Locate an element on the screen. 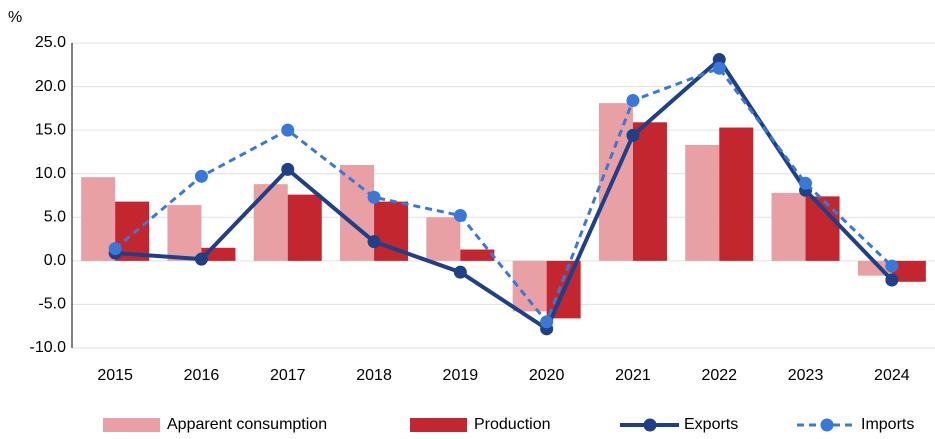  legend-label: Imports is located at coordinates (887, 424).